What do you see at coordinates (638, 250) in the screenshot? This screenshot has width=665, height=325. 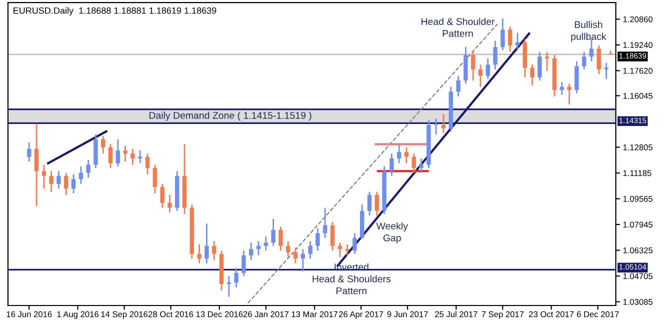 I see `y-tick-label: 1.06325` at bounding box center [638, 250].